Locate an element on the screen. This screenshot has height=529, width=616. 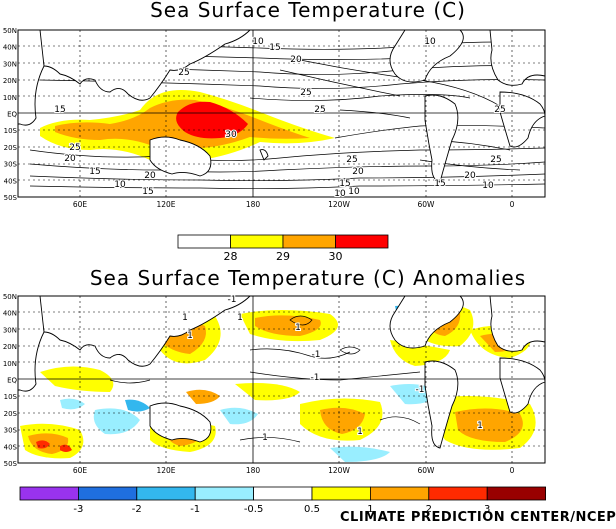
credit-text: CLIMATE PREDICTION CENTER/NCEP is located at coordinates (478, 517).